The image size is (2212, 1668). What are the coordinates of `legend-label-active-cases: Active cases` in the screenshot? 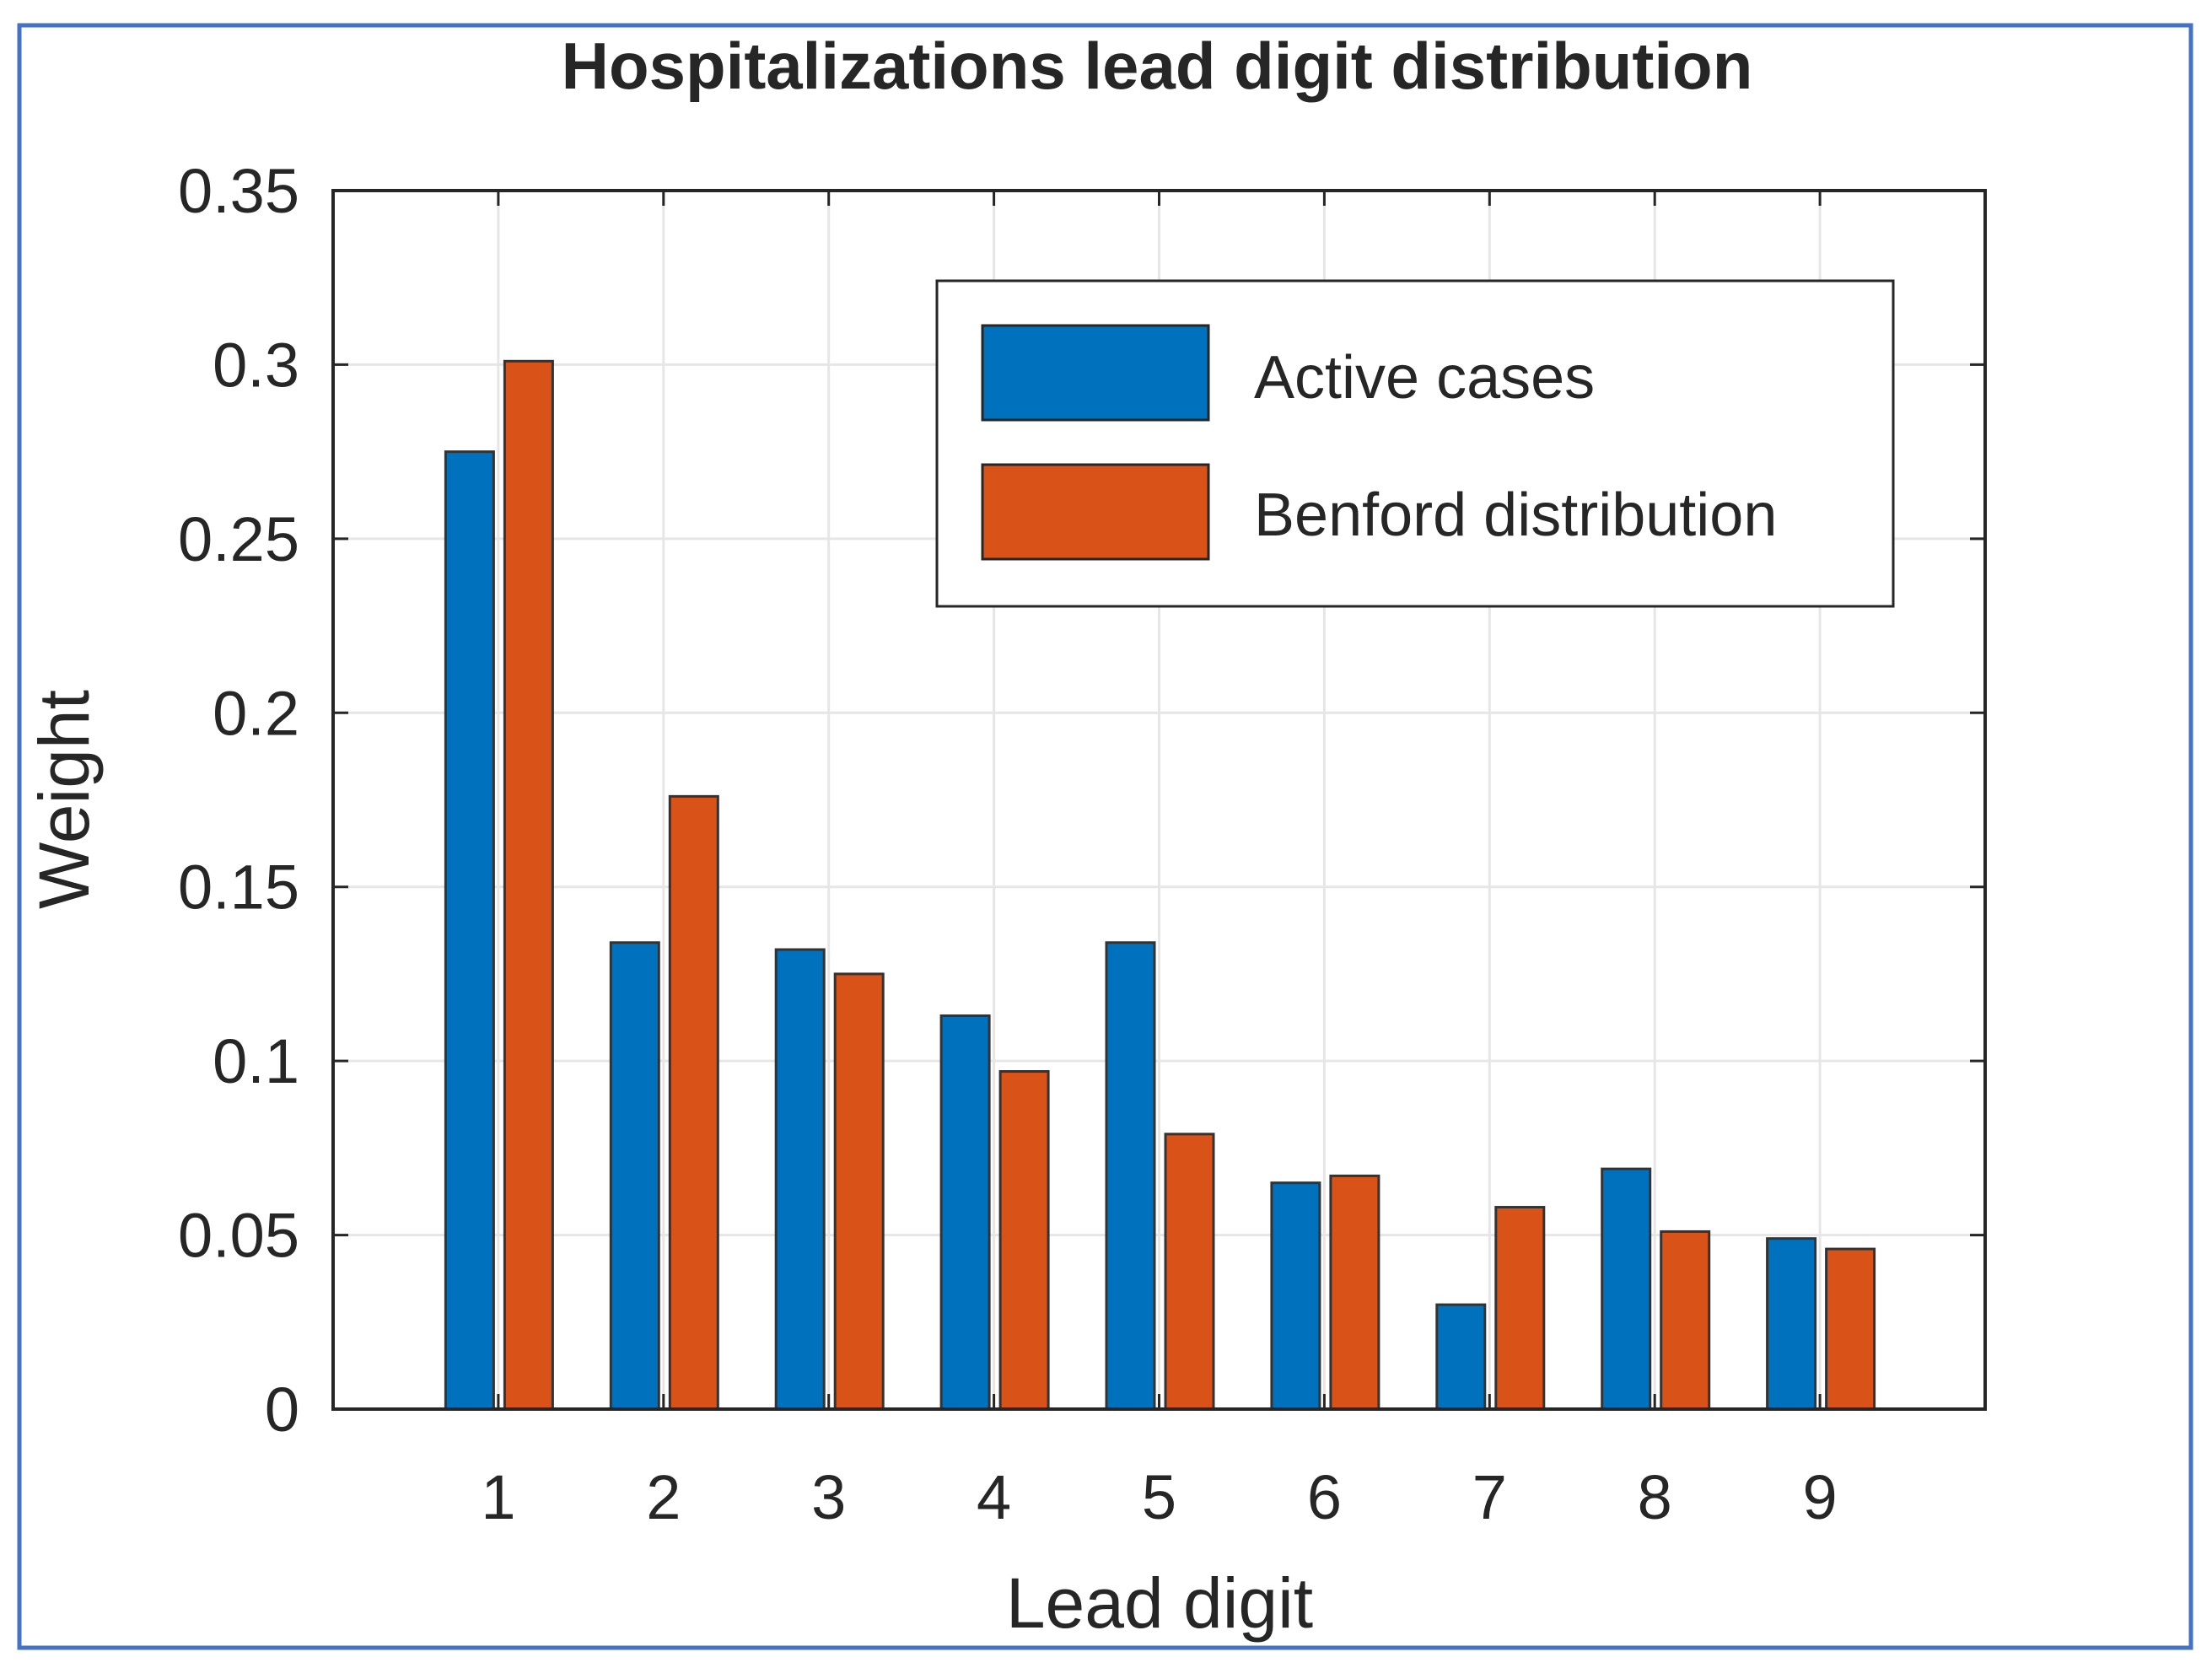 It's located at (1424, 378).